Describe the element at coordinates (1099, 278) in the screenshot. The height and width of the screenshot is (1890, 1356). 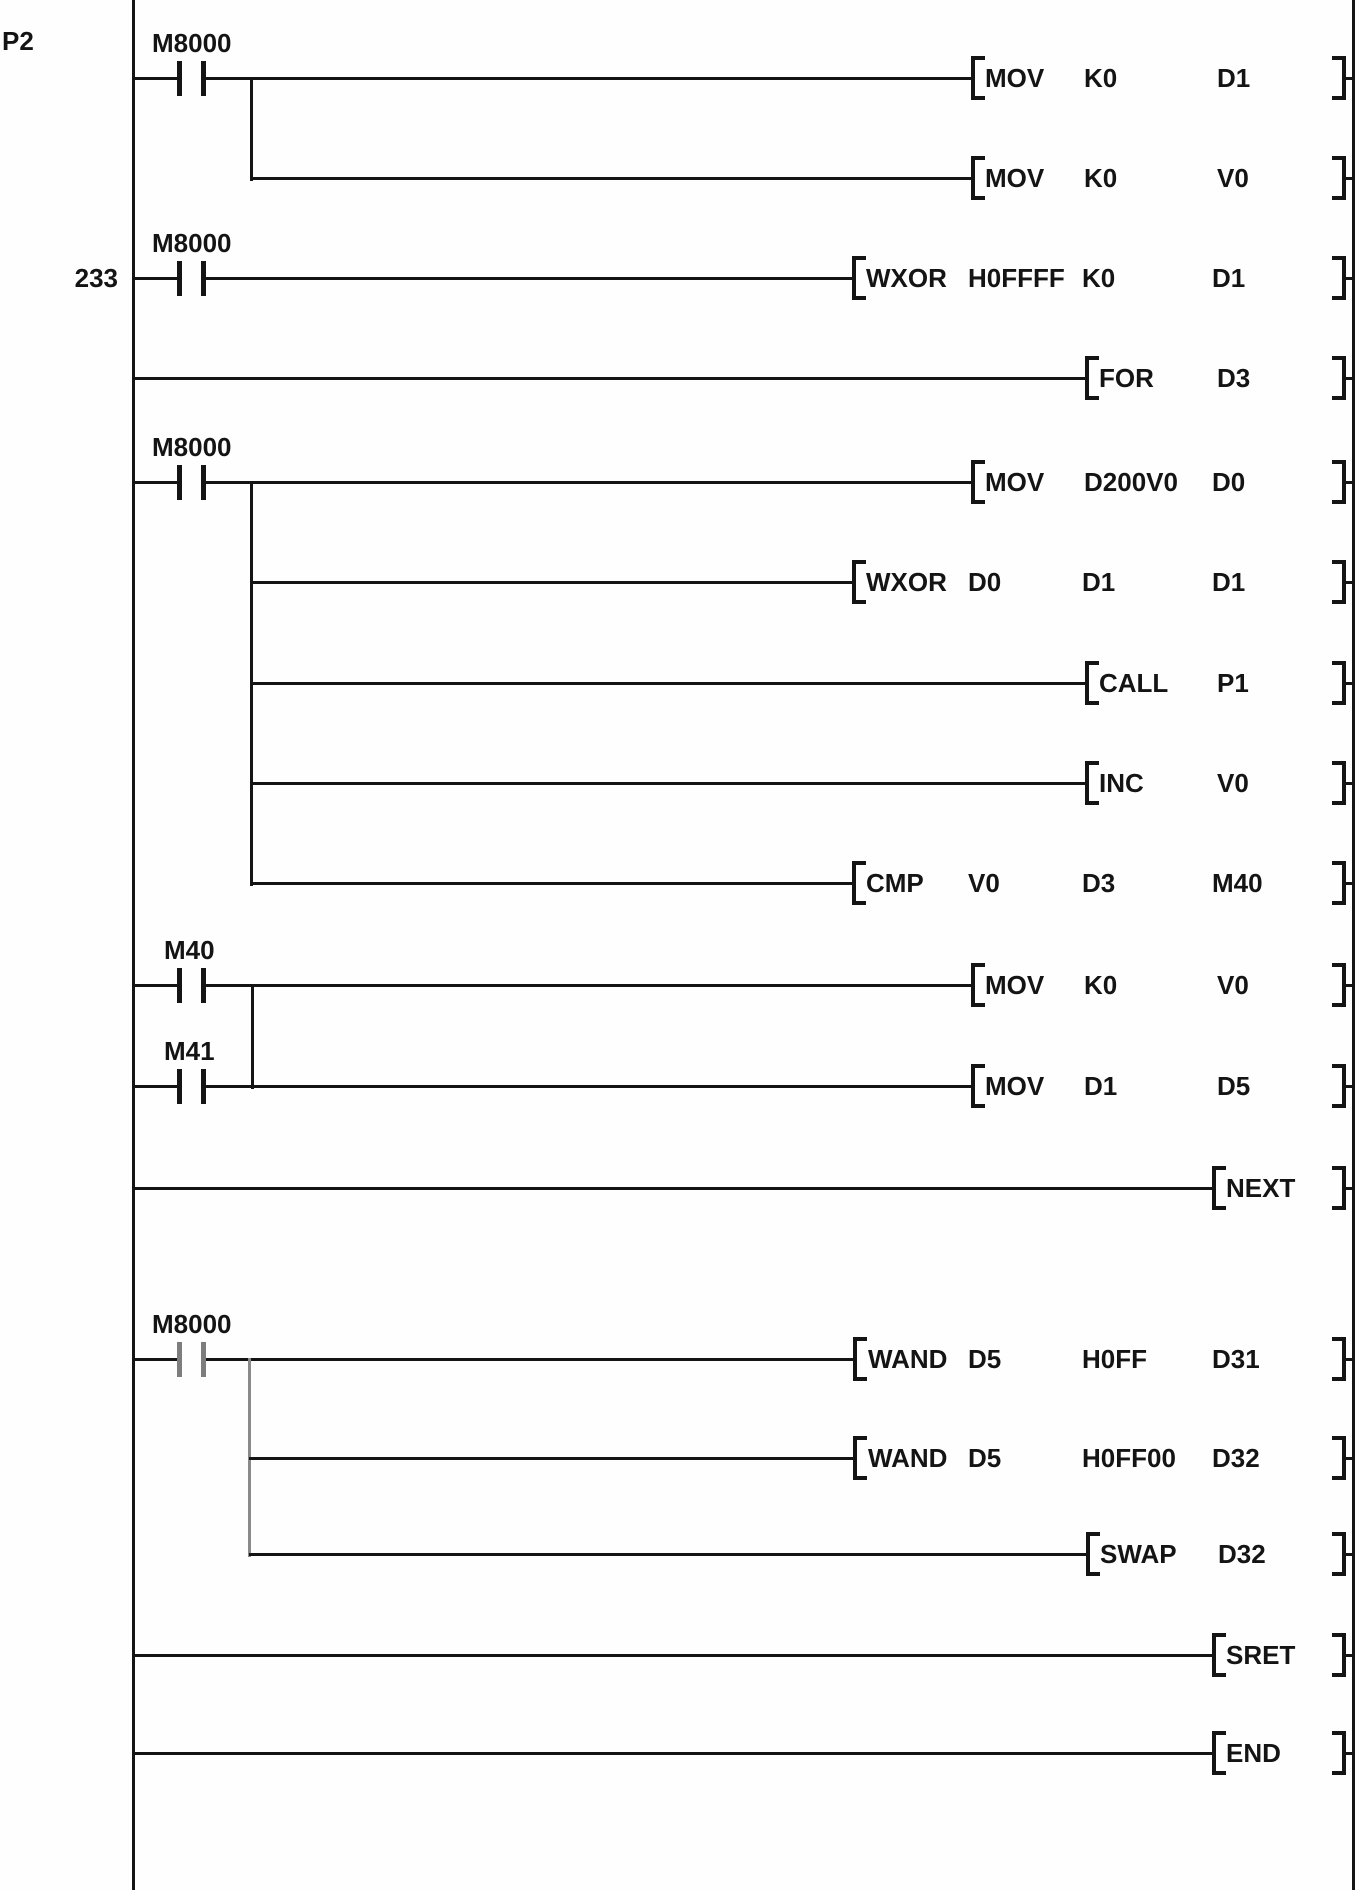
I see `operand-2: K0` at that location.